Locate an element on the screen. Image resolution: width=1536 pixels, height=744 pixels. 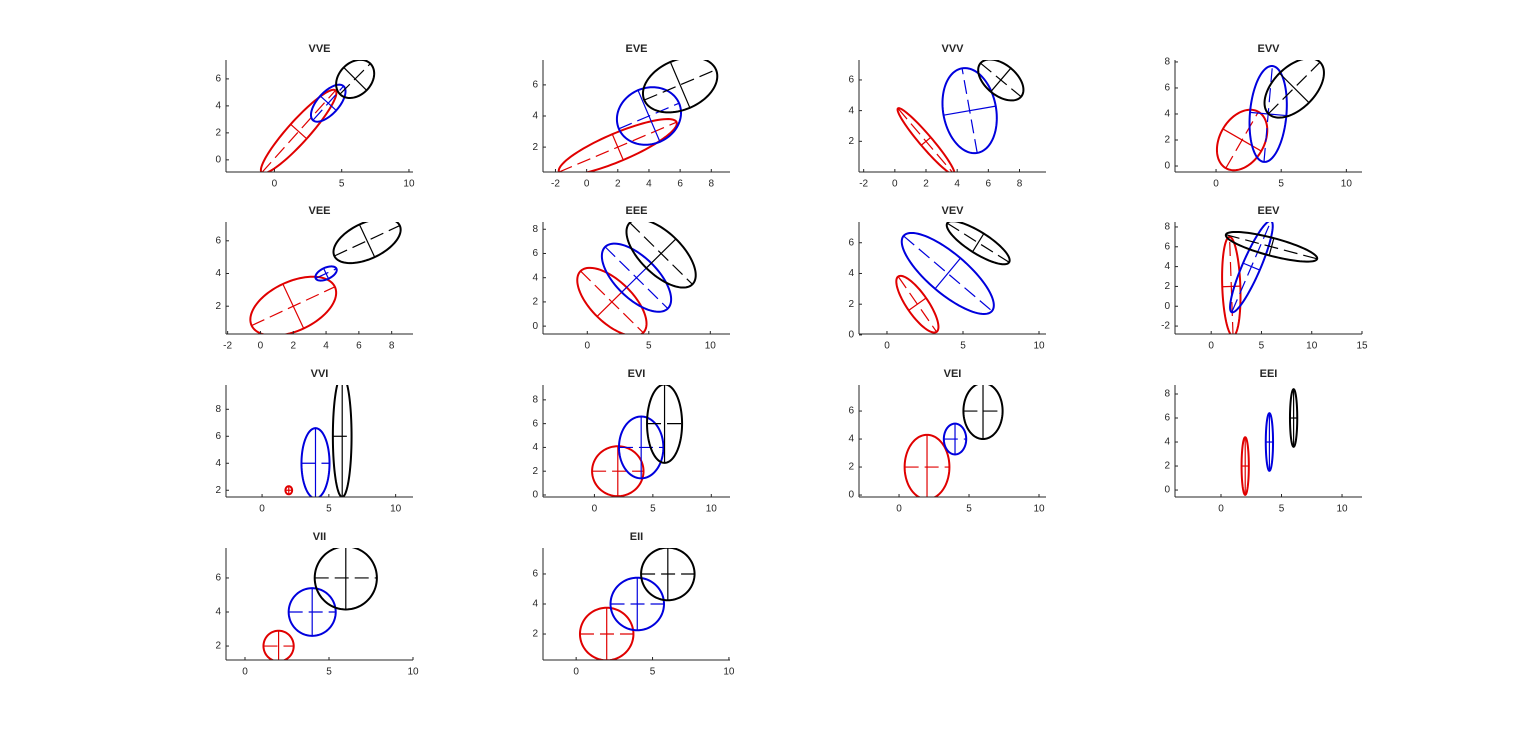
subplot: EII 0 5 10 2 4 6 is located at coordinates (633, 604).